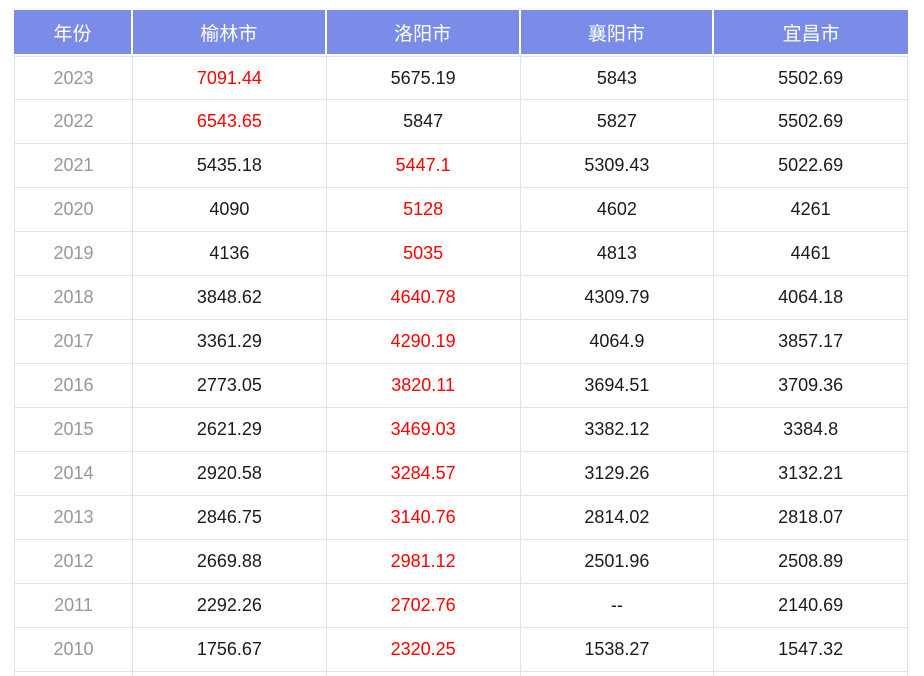 The image size is (924, 676). What do you see at coordinates (617, 650) in the screenshot?
I see `value-cell: 1538.27` at bounding box center [617, 650].